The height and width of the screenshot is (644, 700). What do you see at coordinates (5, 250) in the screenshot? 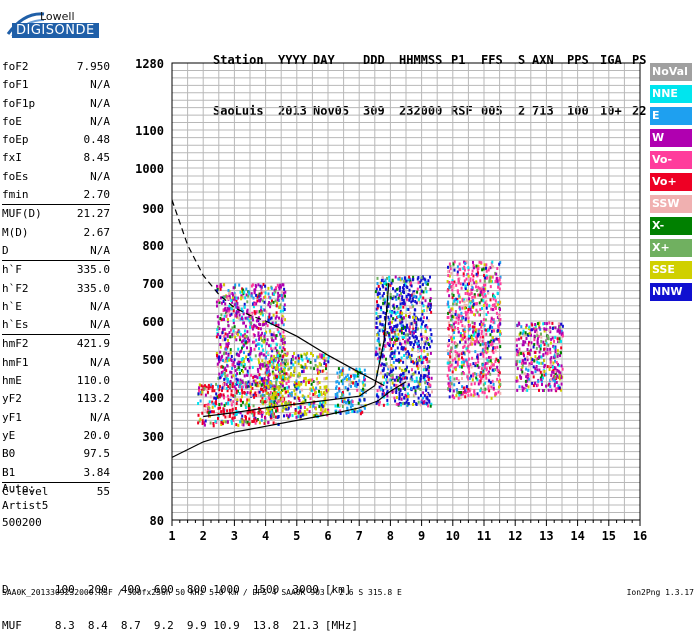
I see `param-name: D` at bounding box center [5, 250].